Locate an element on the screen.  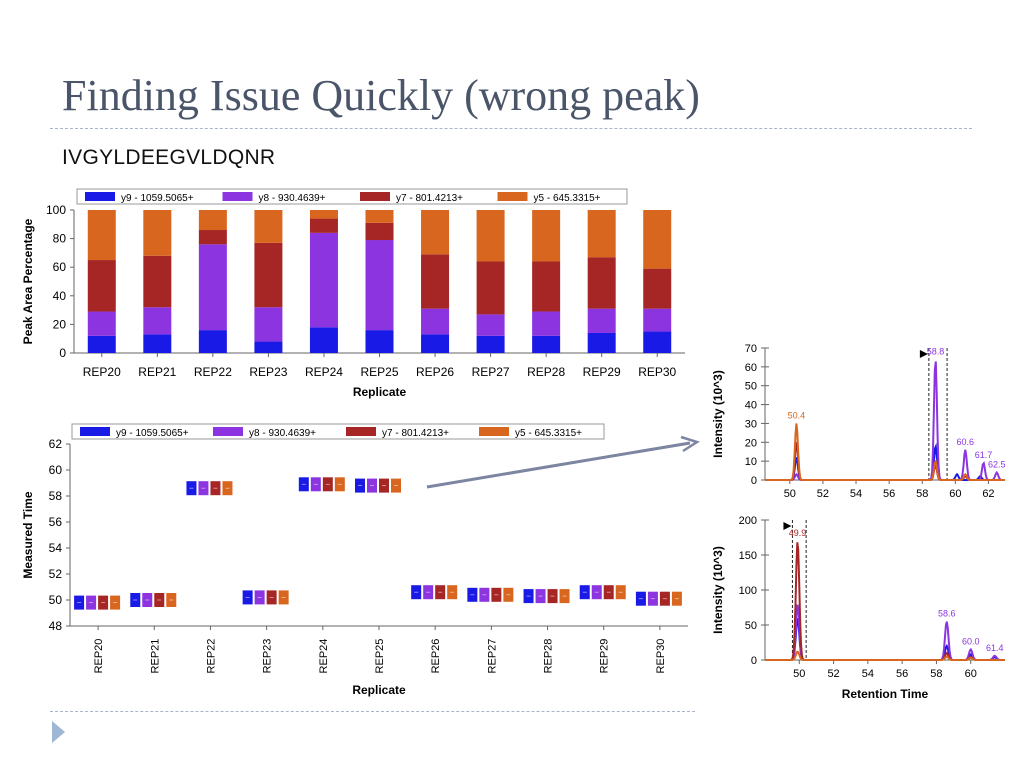
x-tick-label: 60 is located at coordinates (955, 494).